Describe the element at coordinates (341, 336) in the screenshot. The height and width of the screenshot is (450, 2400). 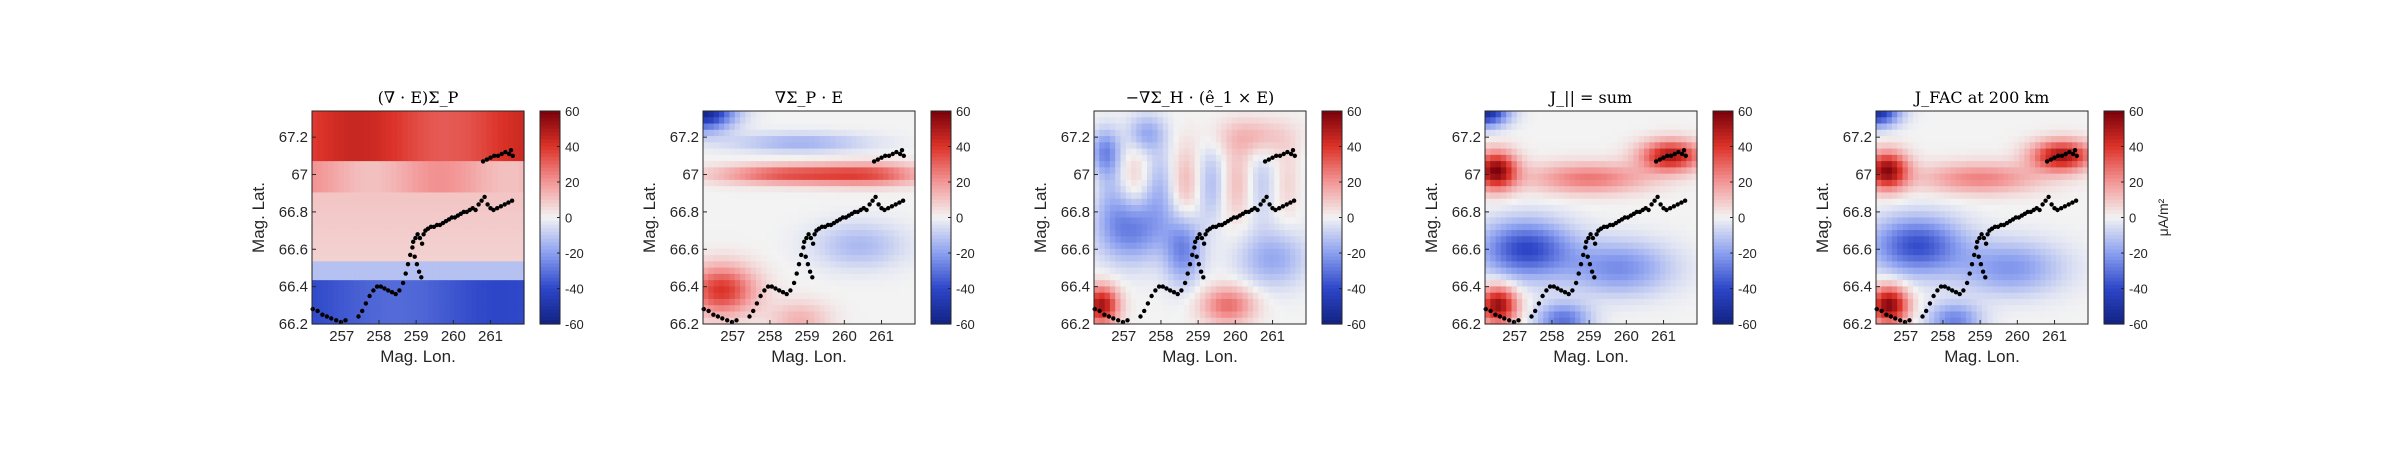
I see `x-tick-label: 257` at that location.